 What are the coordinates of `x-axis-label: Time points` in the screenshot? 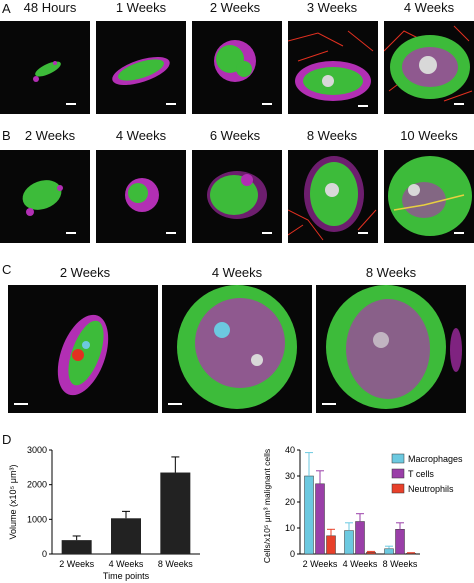 It's located at (126, 576).